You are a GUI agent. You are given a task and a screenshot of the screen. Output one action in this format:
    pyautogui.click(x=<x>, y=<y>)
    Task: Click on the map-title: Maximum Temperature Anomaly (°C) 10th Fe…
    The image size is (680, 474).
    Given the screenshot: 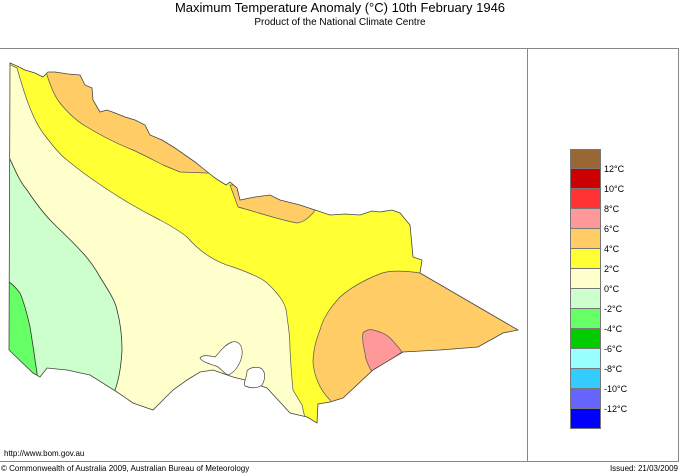 What is the action you would take?
    pyautogui.click(x=340, y=7)
    